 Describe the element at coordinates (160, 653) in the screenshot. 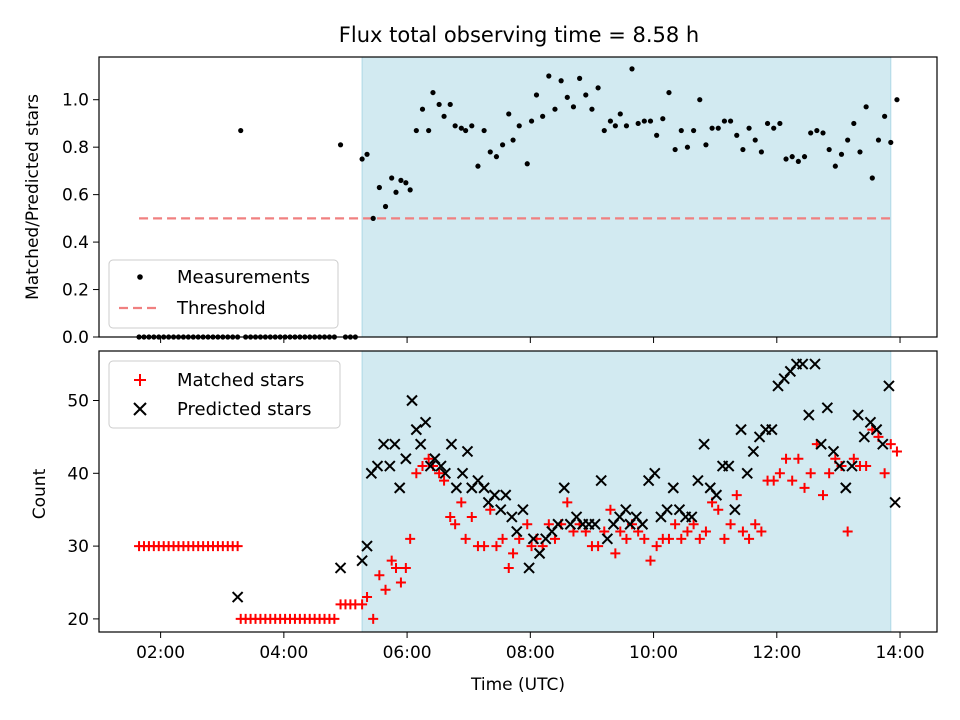

I see `bottom-xtick-label: 02:00` at that location.